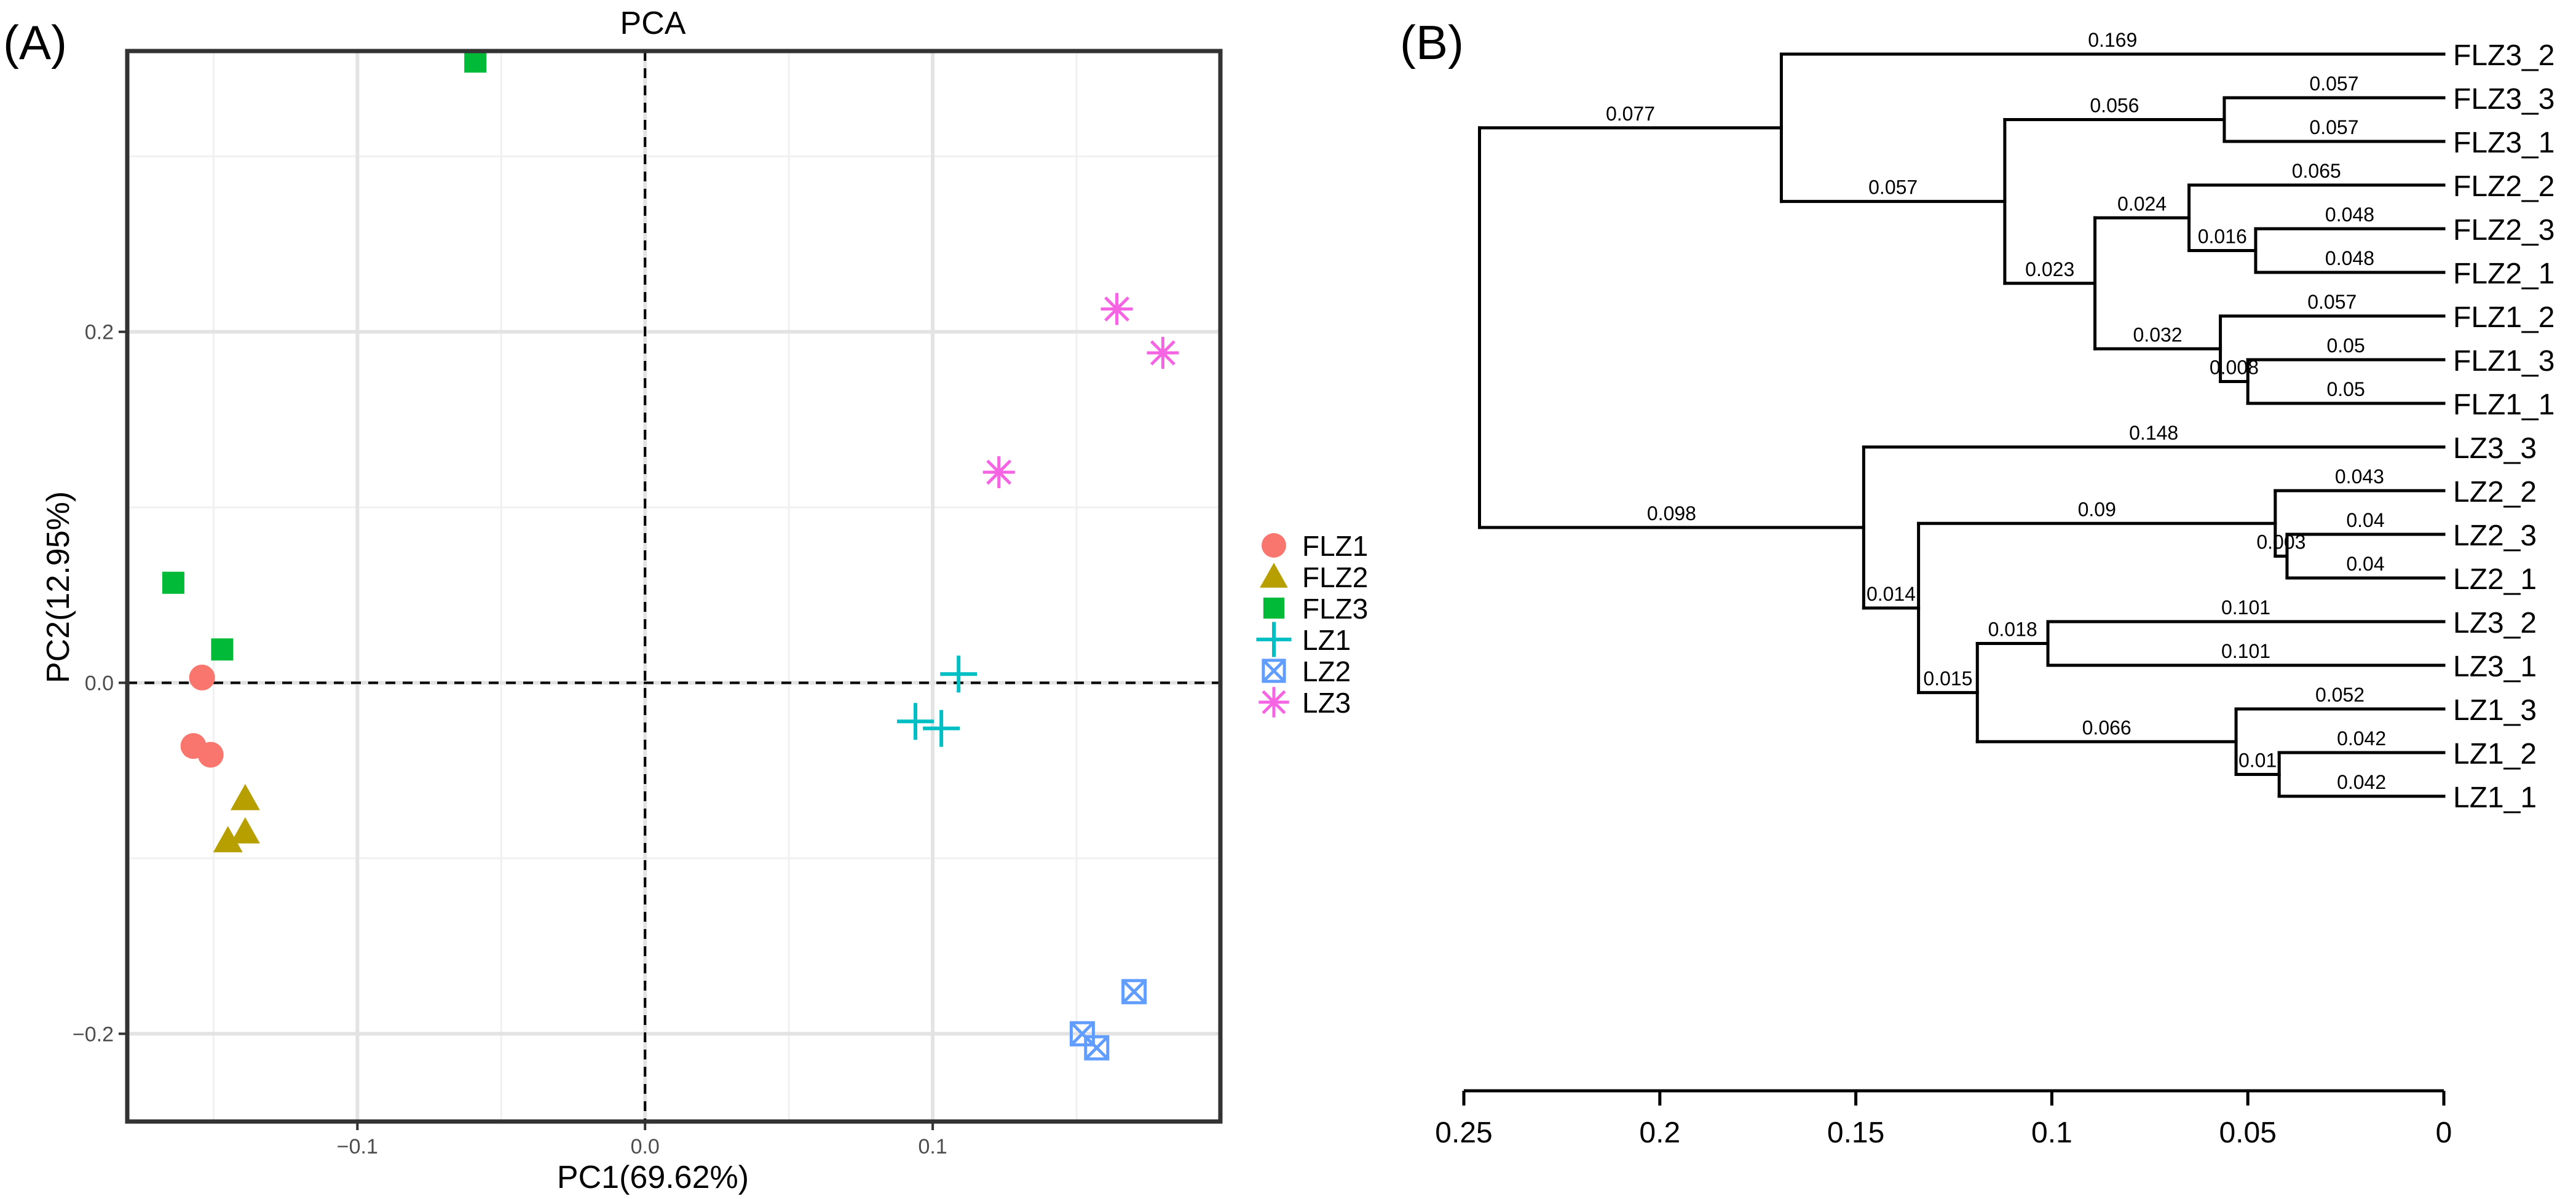 The height and width of the screenshot is (1199, 2576). What do you see at coordinates (357, 1146) in the screenshot?
I see `x-tick-label: −0.1` at bounding box center [357, 1146].